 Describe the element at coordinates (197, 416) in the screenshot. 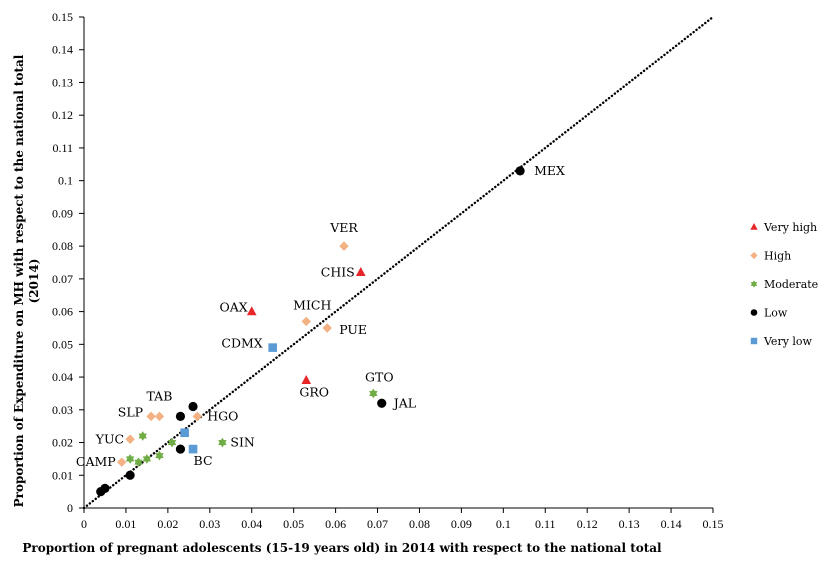

I see `point-high-hgo` at that location.